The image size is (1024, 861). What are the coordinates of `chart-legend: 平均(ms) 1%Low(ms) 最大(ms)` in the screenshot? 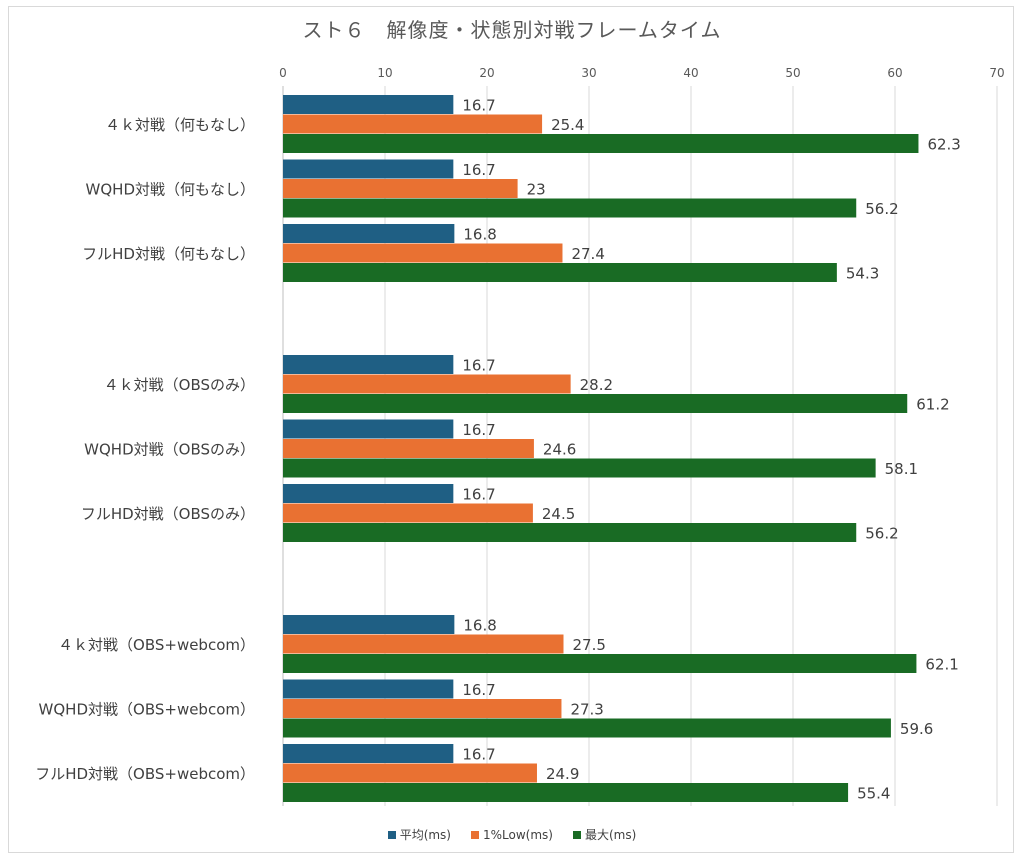 It's located at (512, 834).